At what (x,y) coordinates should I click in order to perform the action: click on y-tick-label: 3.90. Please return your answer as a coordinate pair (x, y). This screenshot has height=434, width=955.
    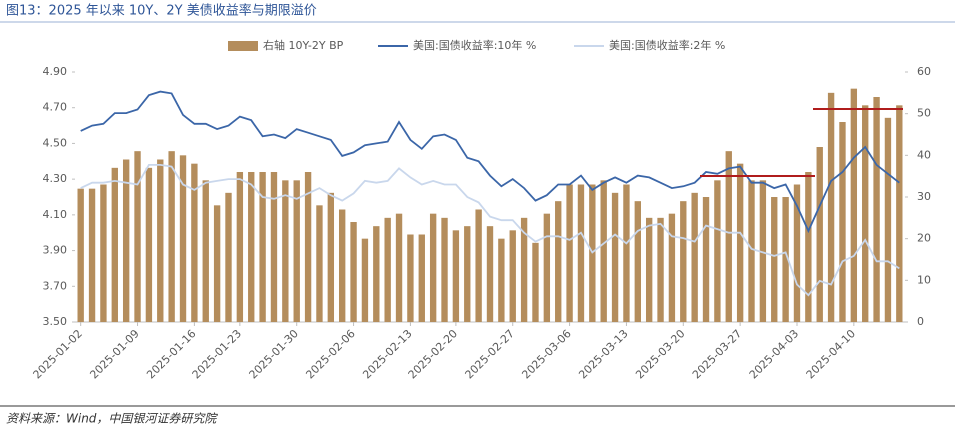
    Looking at the image, I should click on (55, 250).